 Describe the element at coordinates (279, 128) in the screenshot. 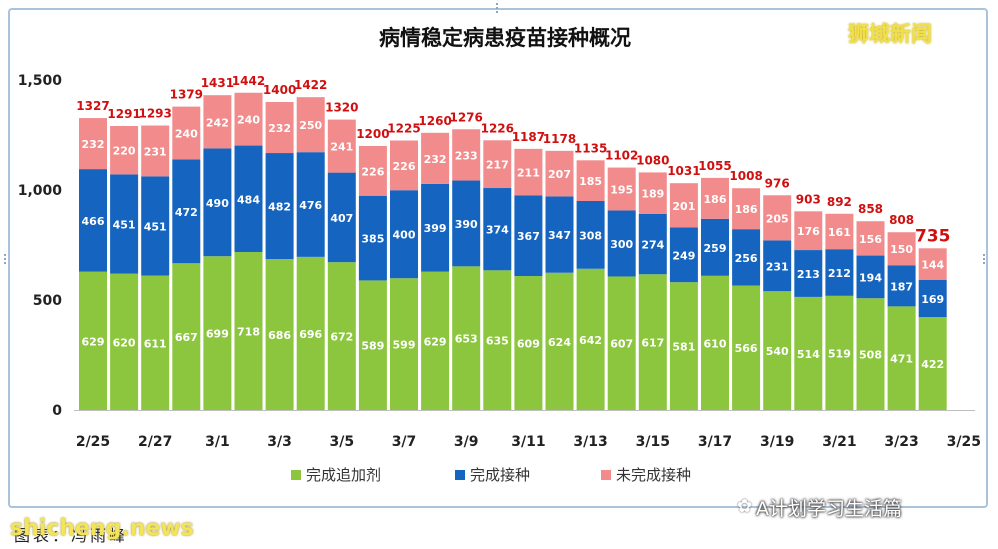

I see `bar-value-label: 232` at that location.